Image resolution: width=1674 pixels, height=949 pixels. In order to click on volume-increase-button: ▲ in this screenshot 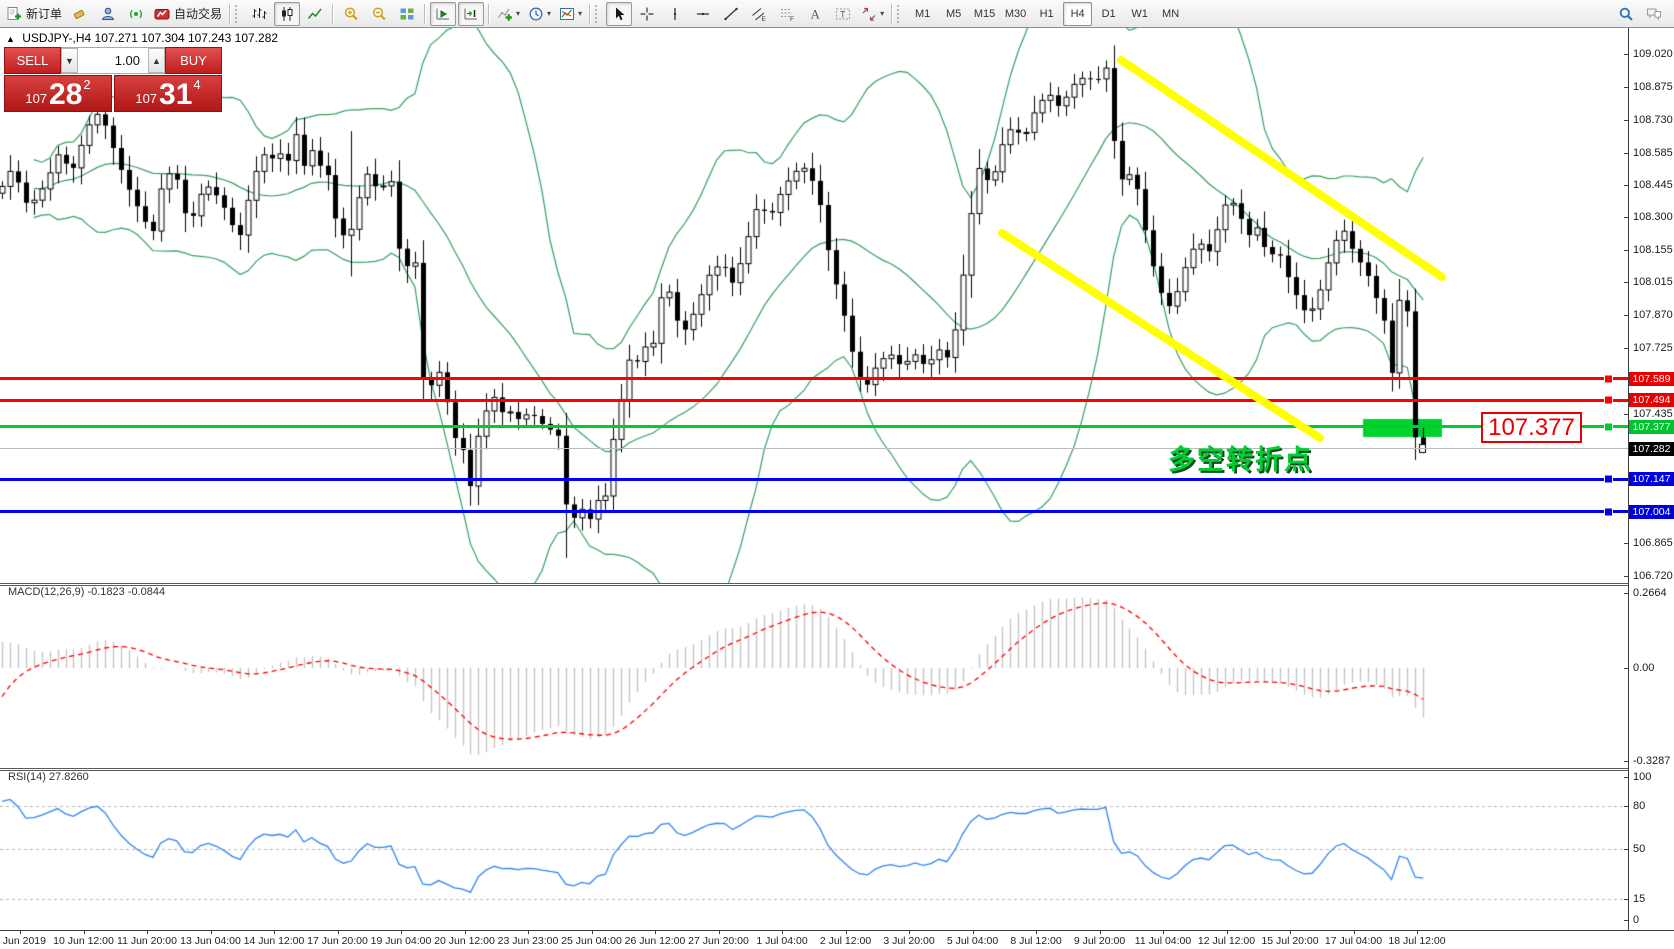, I will do `click(156, 60)`.